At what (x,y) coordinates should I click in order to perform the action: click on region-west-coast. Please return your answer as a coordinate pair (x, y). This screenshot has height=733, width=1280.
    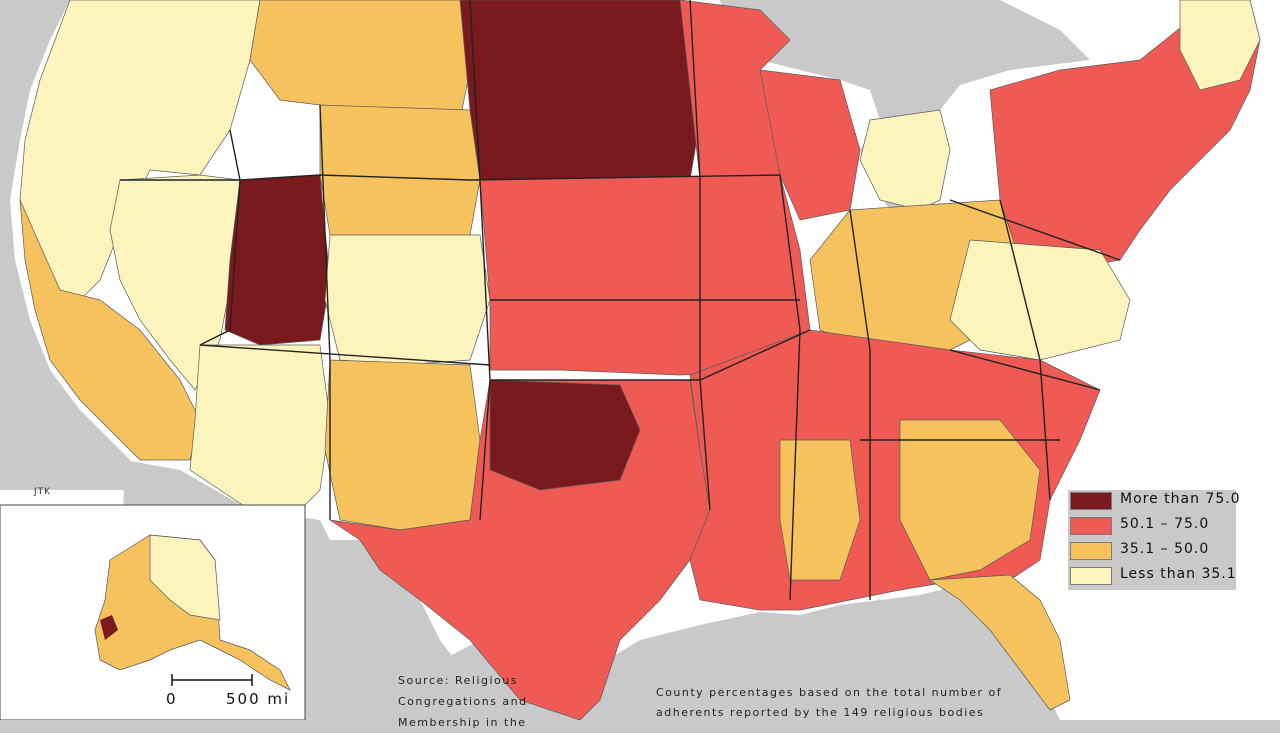
    Looking at the image, I should click on (140, 150).